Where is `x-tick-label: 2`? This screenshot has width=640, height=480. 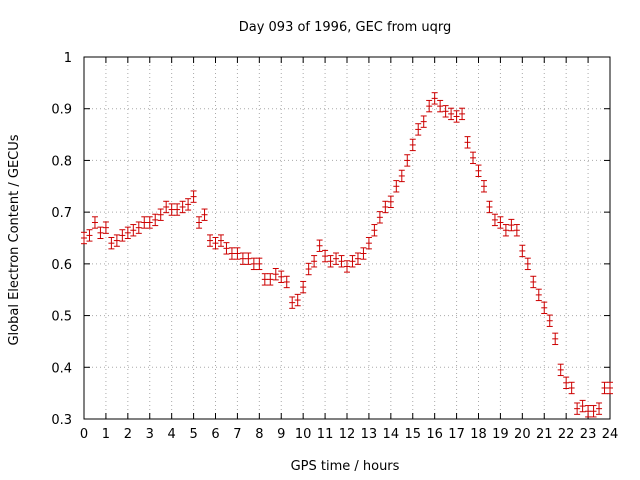 x-tick-label: 2 is located at coordinates (128, 434).